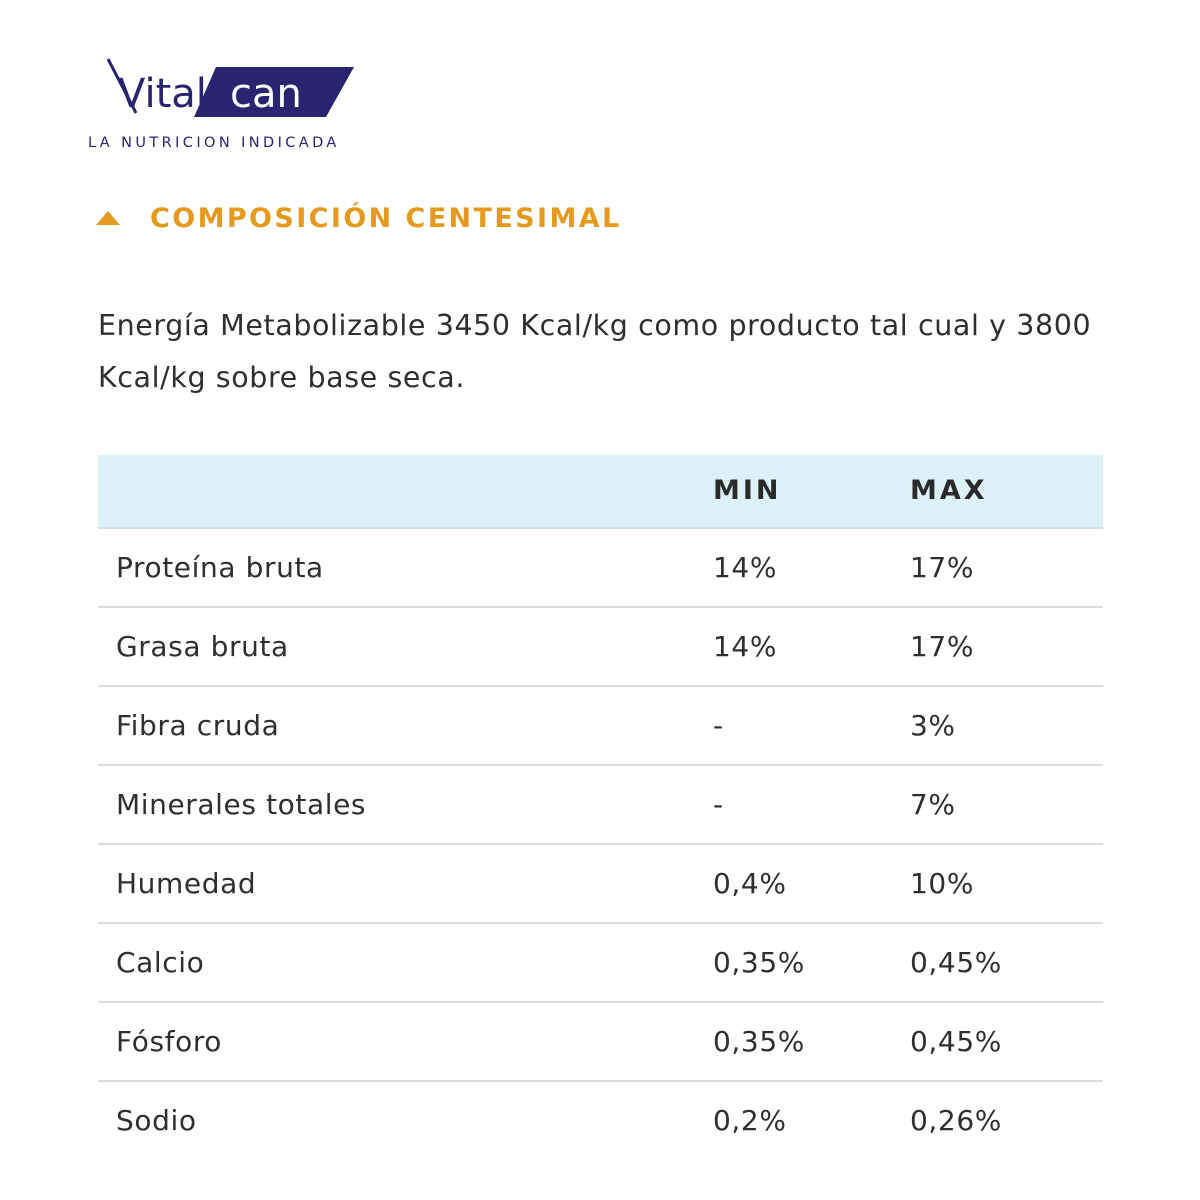  I want to click on brand-logo: Vital can LA NUTRICION INDICADA, so click(223, 105).